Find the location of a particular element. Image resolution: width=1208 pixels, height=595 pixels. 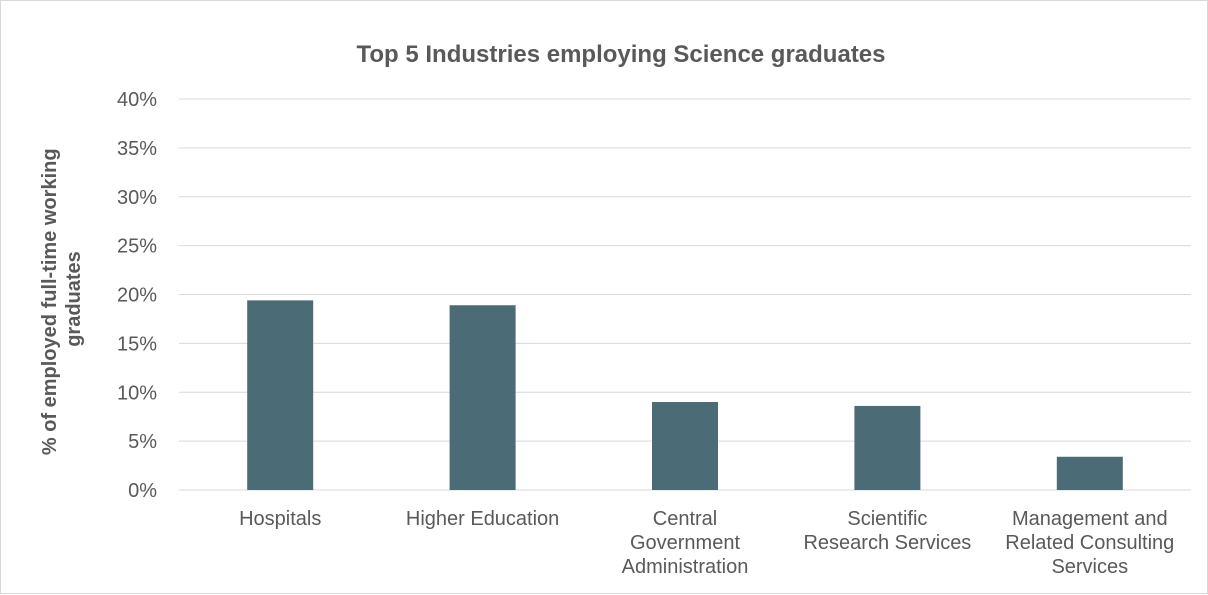

x-category-label-line: Higher Education is located at coordinates (482, 519).